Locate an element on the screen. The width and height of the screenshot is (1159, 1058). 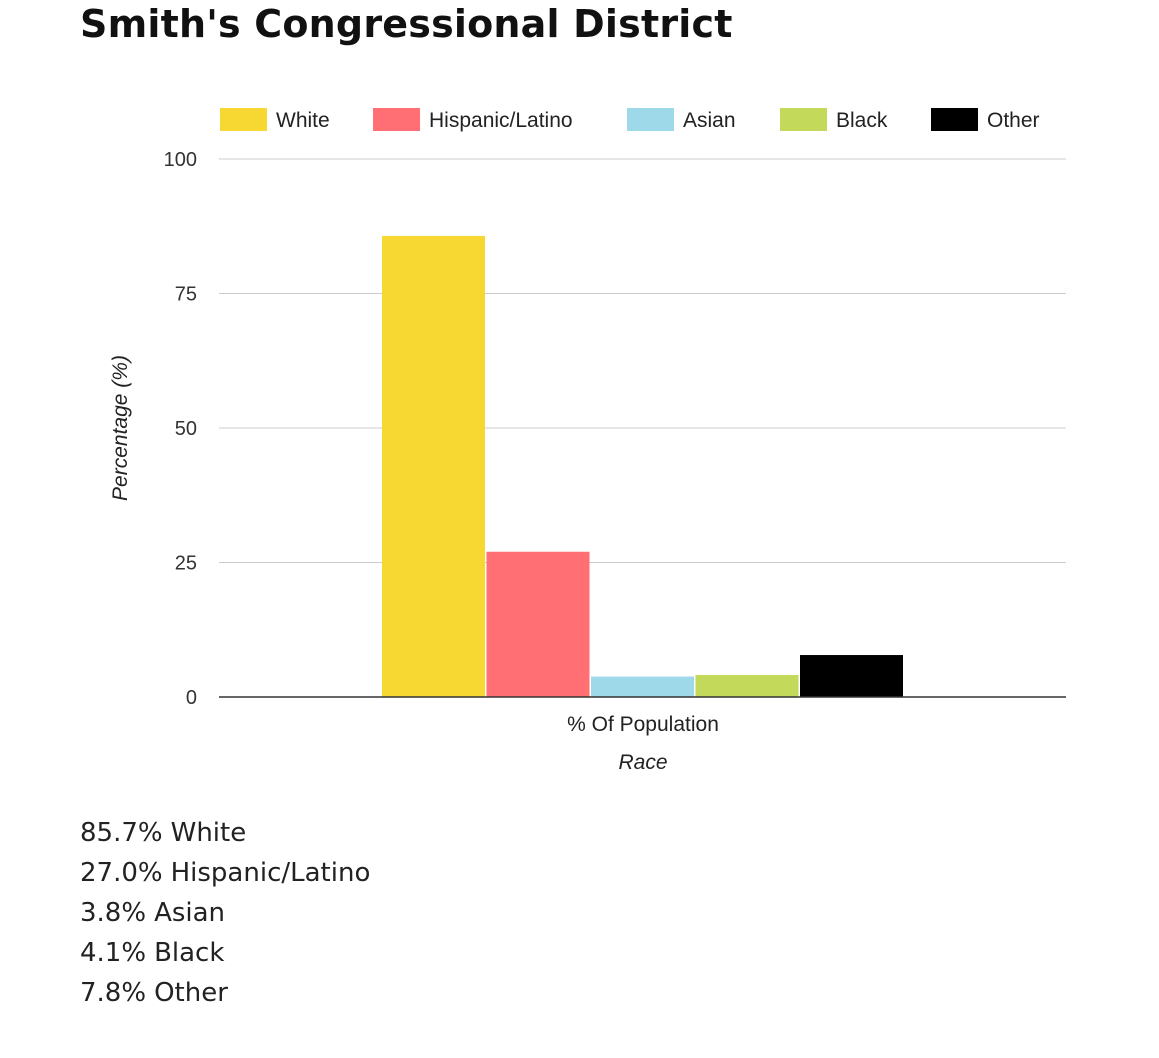
legend-swatch-asian is located at coordinates (650, 119).